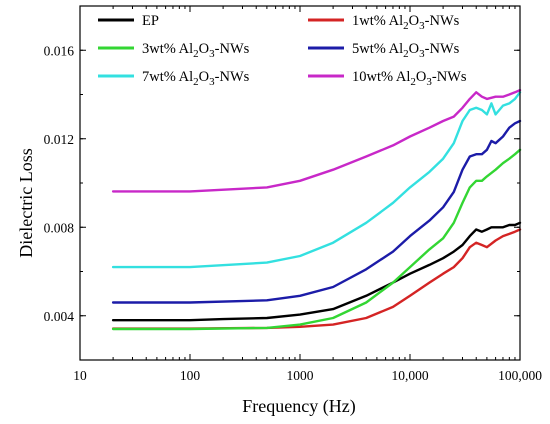  Describe the element at coordinates (300, 375) in the screenshot. I see `x-tick-label: 1000` at that location.